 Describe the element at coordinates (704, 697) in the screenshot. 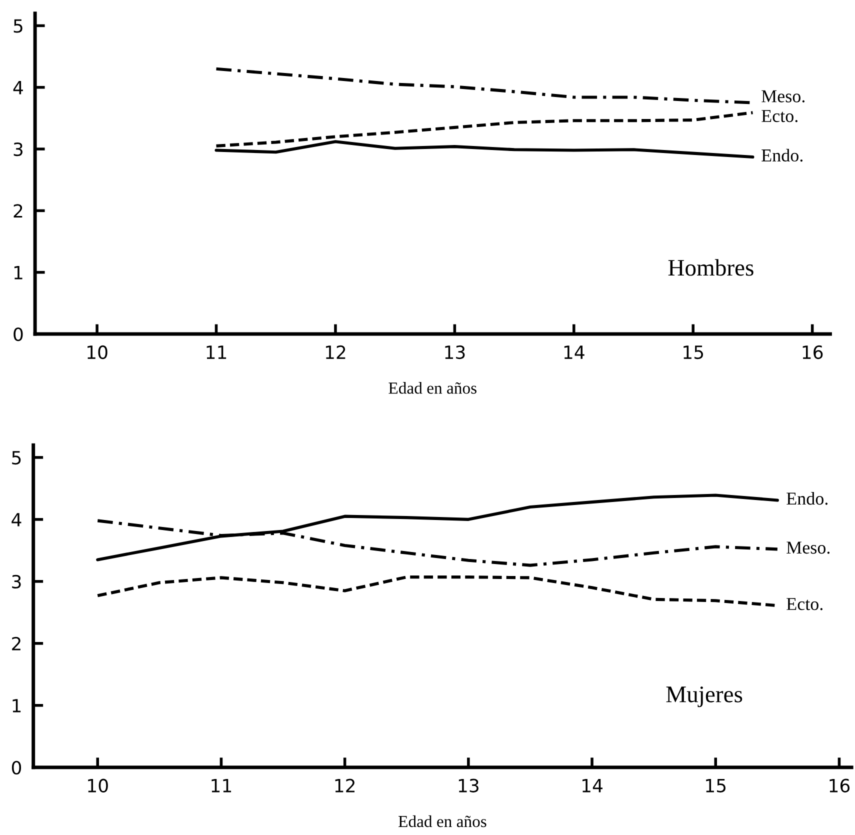

I see `annotation: Mujeres` at that location.